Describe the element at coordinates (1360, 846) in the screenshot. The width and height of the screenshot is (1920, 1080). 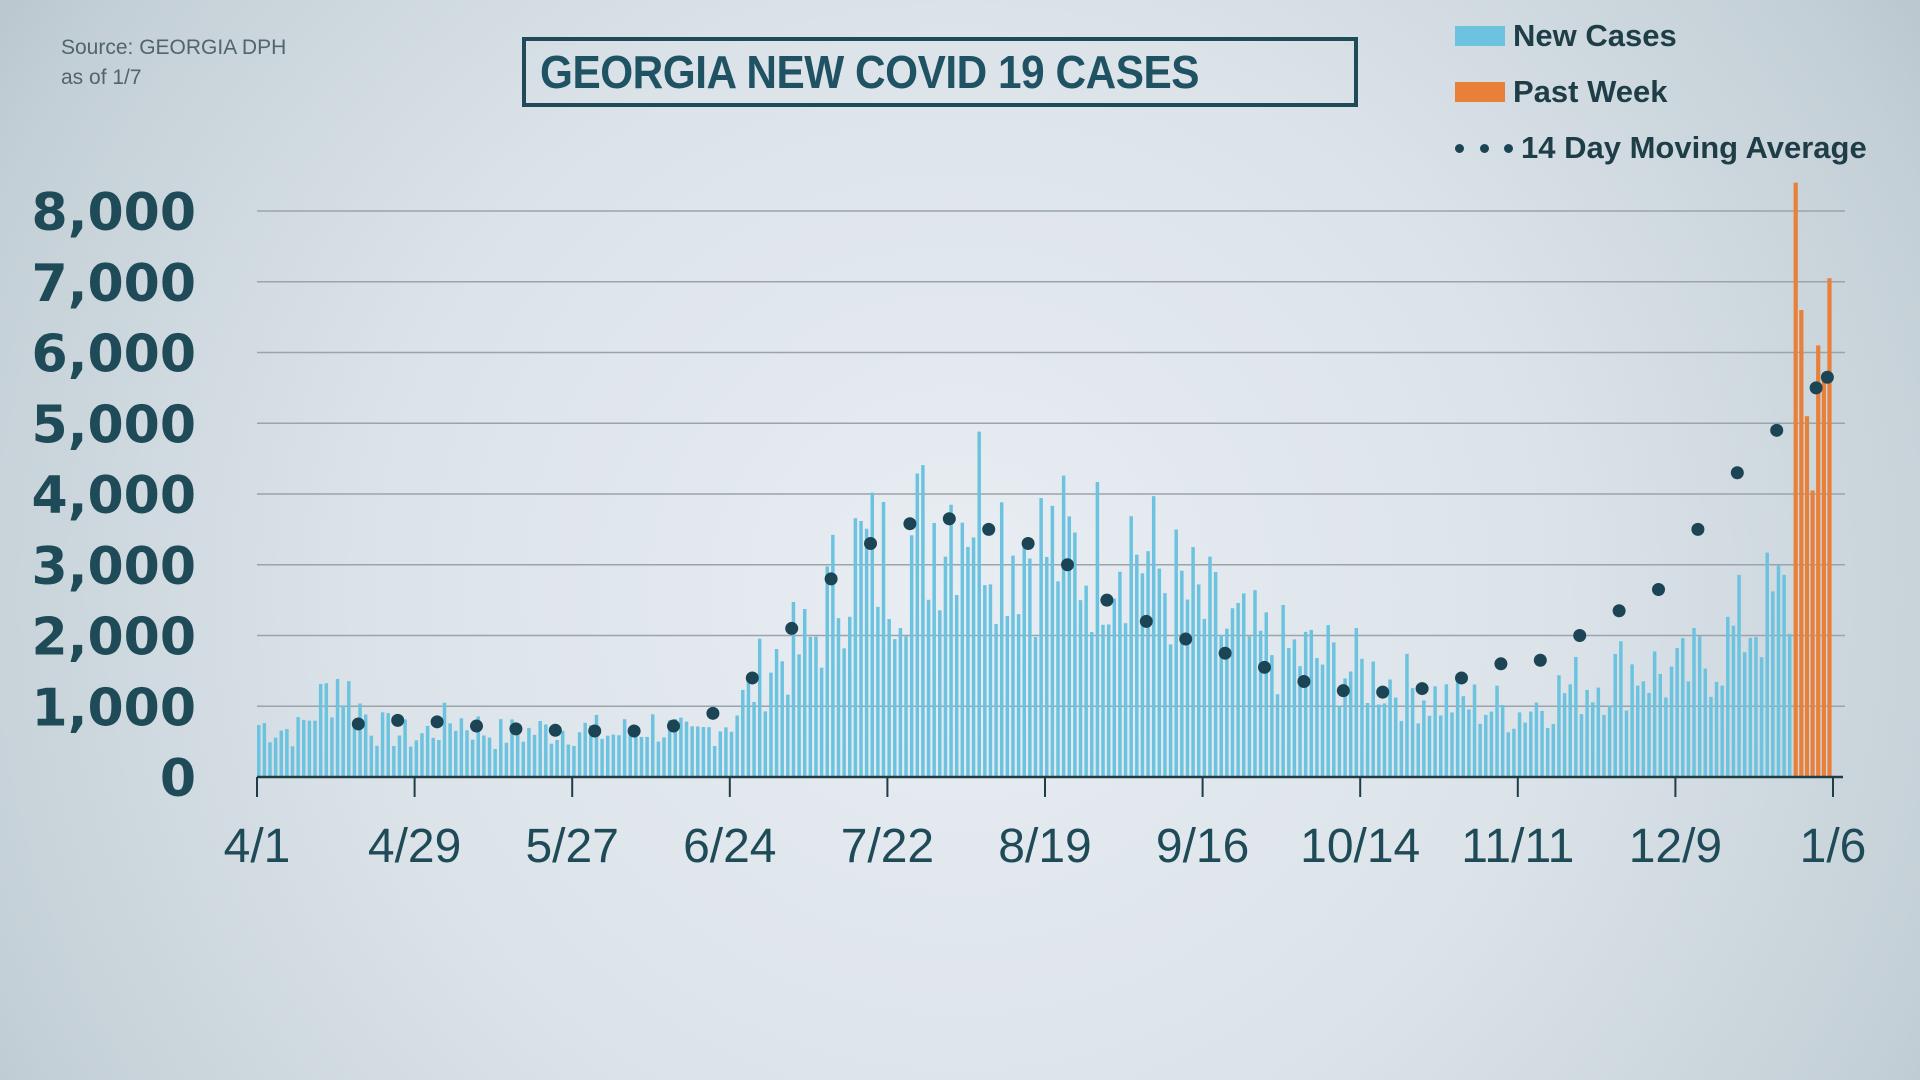
I see `x-tick-label: 10/14` at that location.